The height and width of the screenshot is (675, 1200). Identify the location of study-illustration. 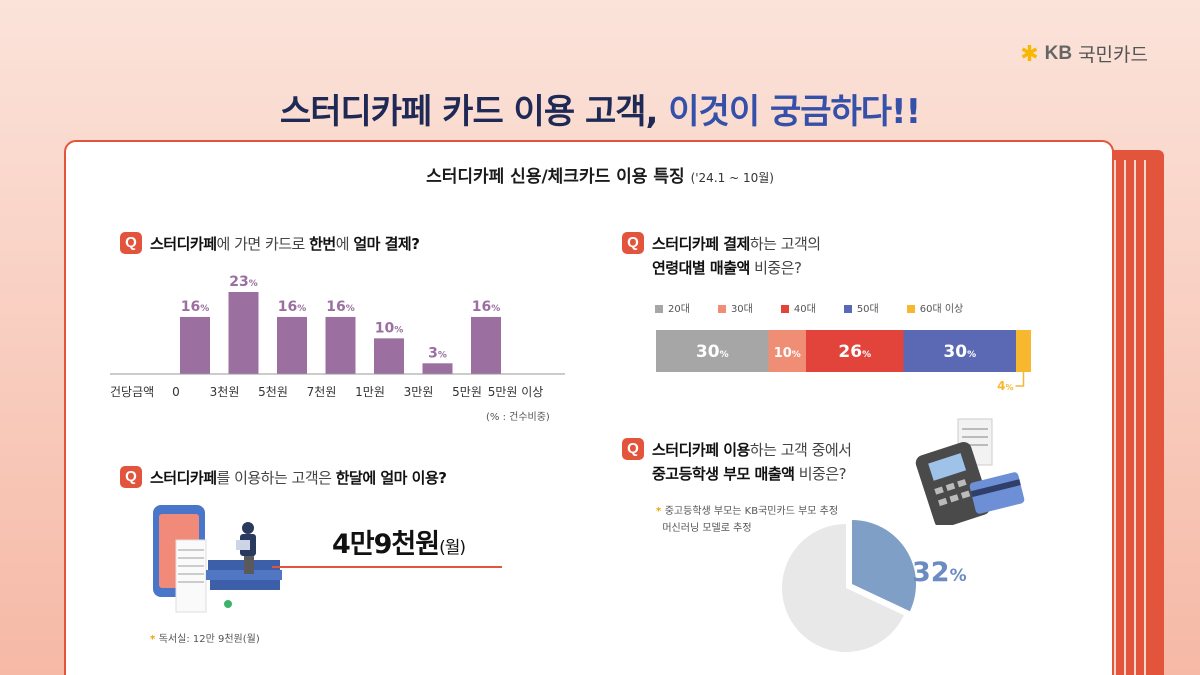
(217, 559).